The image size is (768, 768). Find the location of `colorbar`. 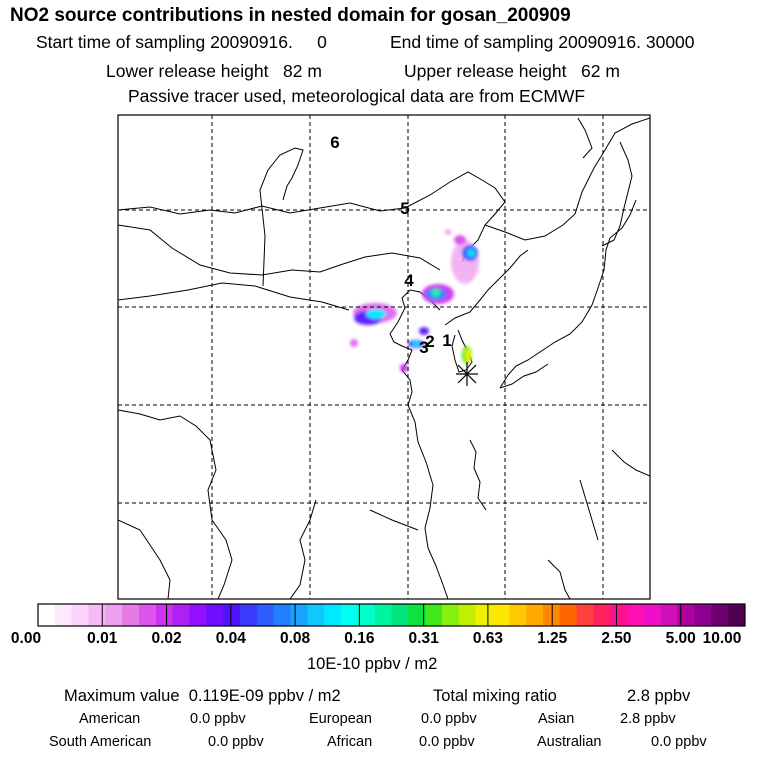

colorbar is located at coordinates (391, 615).